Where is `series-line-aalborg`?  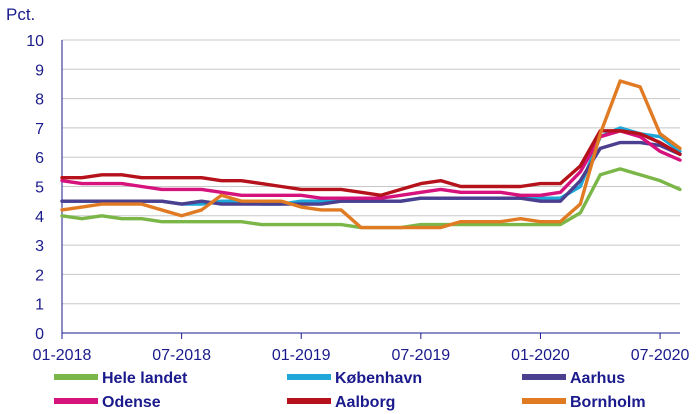 series-line-aalborg is located at coordinates (371, 163).